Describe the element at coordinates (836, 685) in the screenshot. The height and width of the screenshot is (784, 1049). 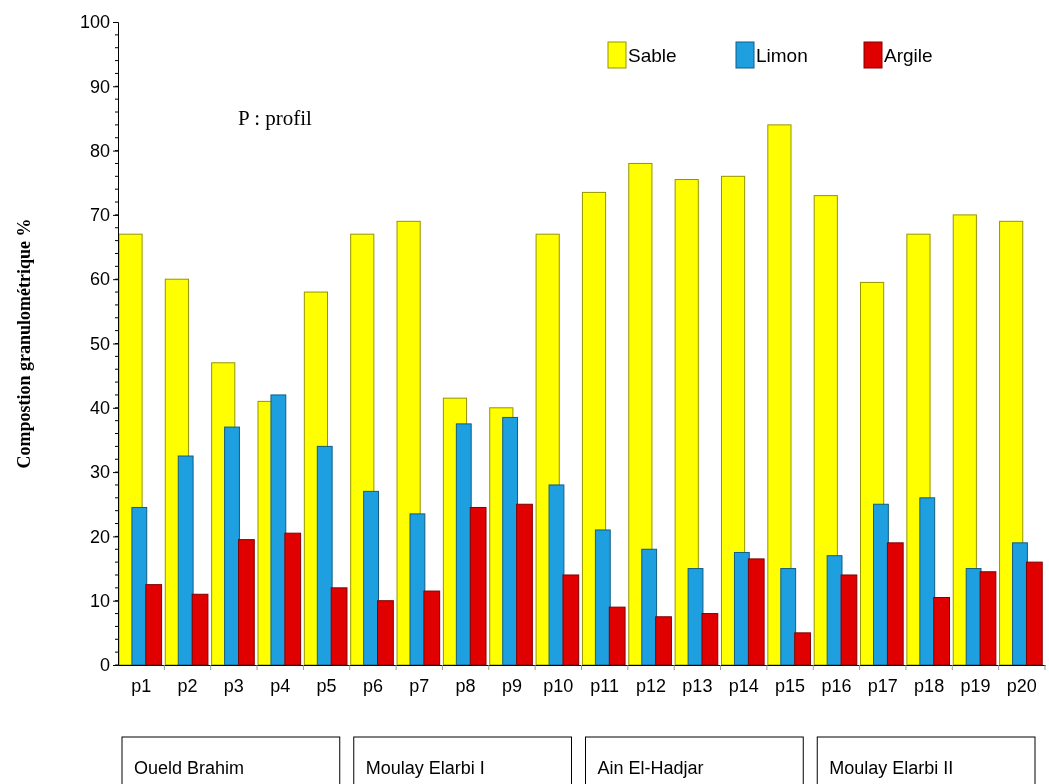
I see `x-tick-label: p16` at that location.